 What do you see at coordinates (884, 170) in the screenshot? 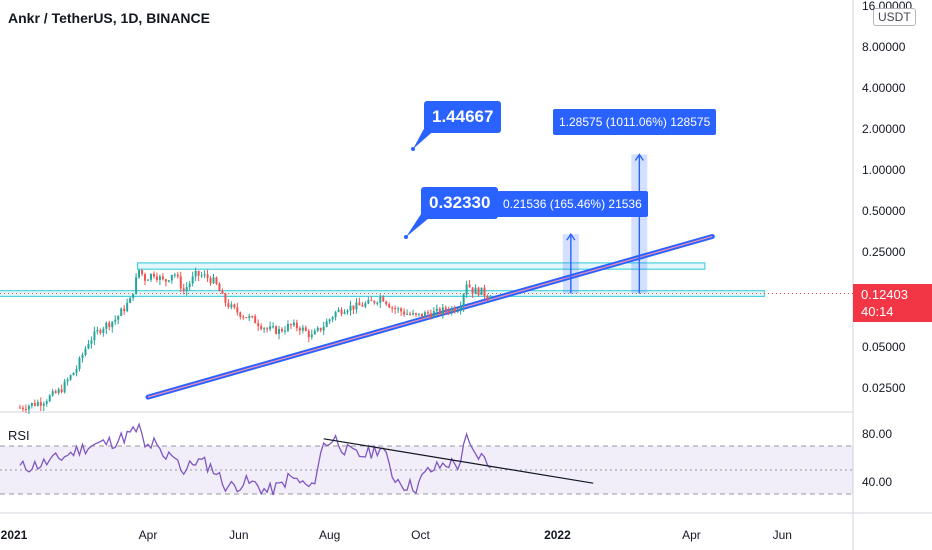
I see `y-tick-label: 1.00000` at bounding box center [884, 170].